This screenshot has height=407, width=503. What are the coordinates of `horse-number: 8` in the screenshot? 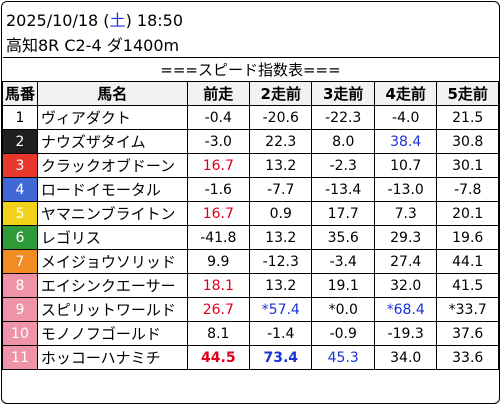 It's located at (20, 285).